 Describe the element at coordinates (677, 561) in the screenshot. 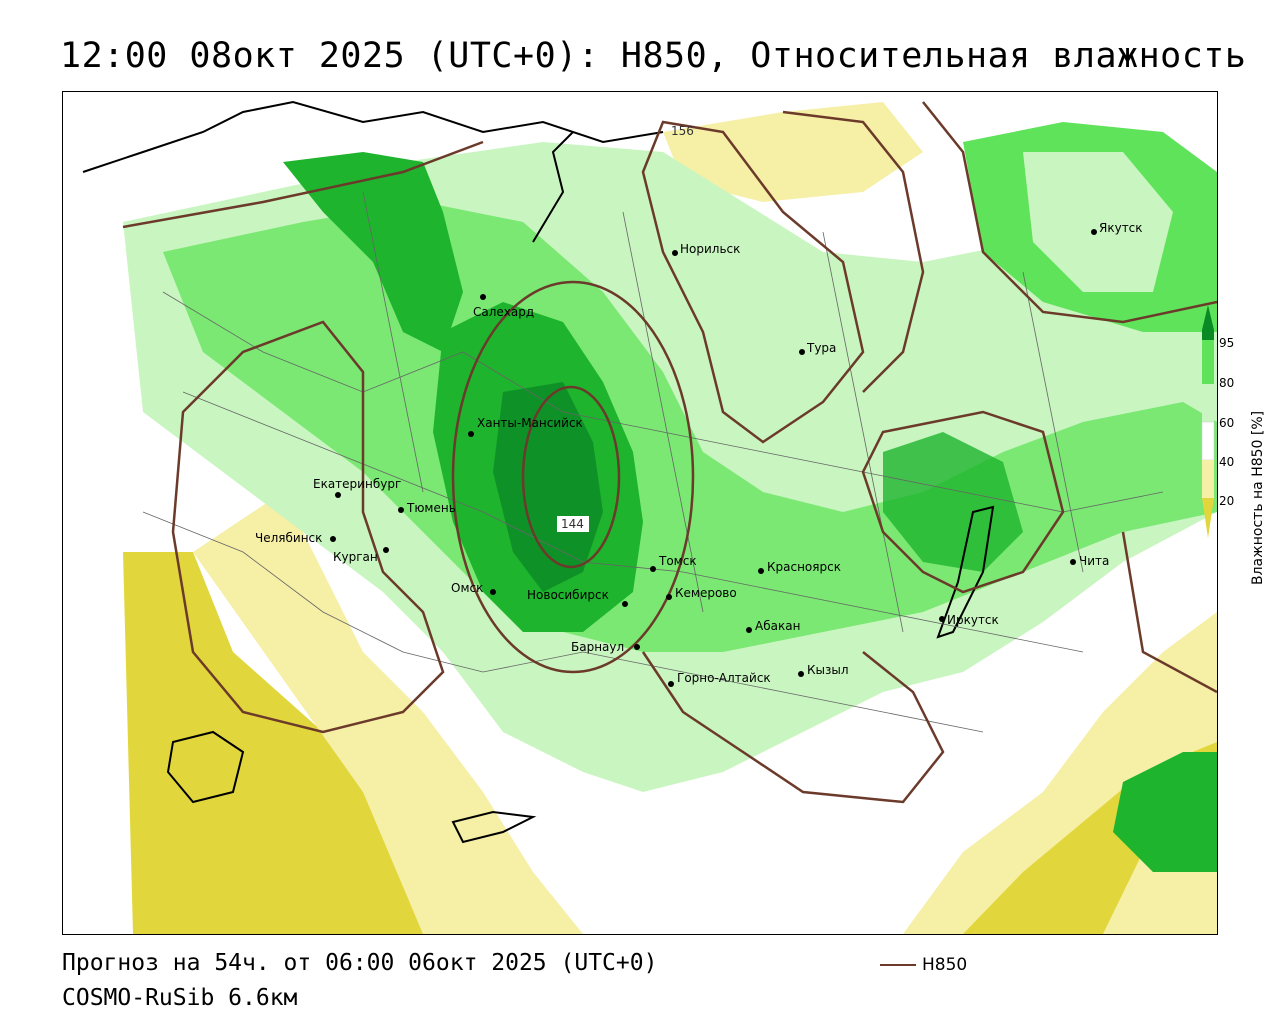

I see `city-label-tomsk: Томск` at that location.